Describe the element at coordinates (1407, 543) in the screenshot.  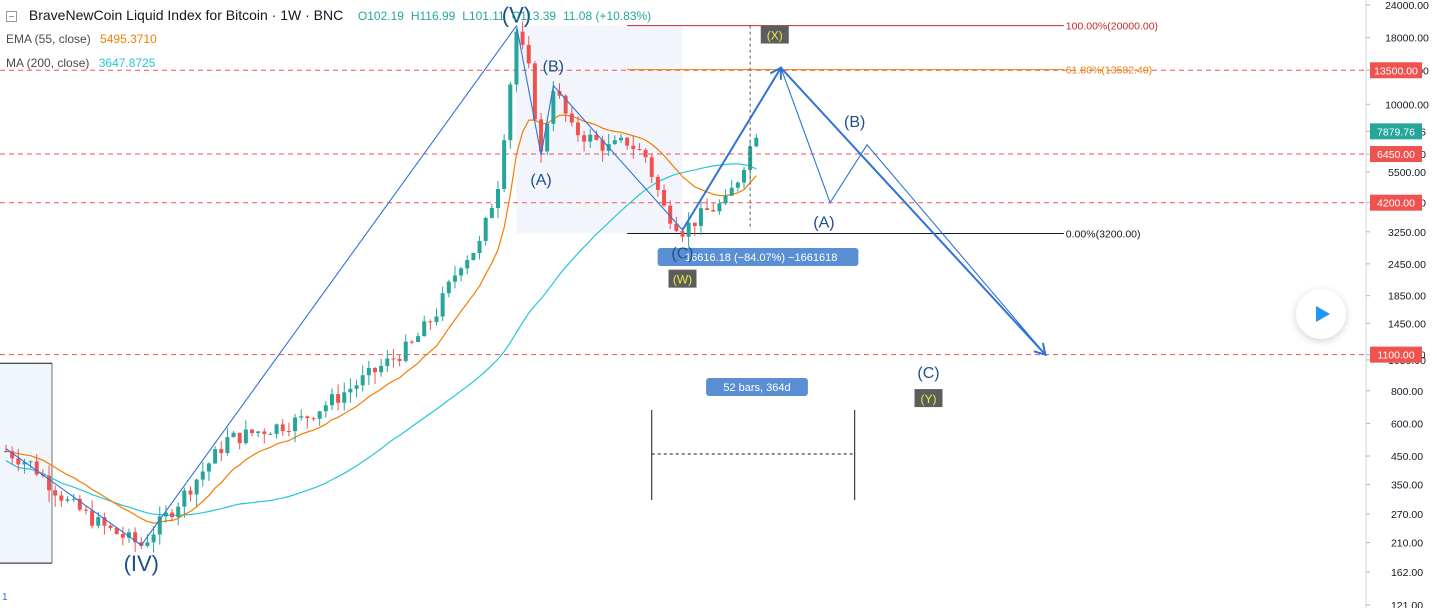
I see `price-axis-label: 210.00` at that location.